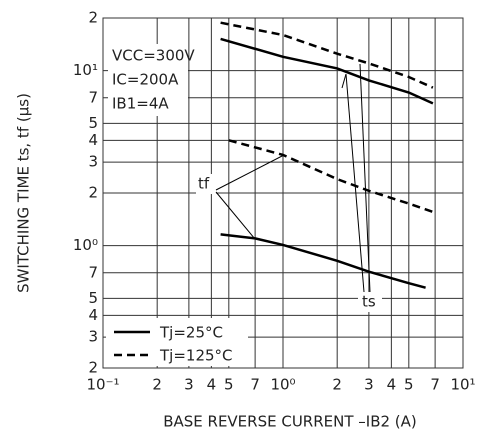  Describe the element at coordinates (191, 333) in the screenshot. I see `legend-label: Tj=25°C` at that location.